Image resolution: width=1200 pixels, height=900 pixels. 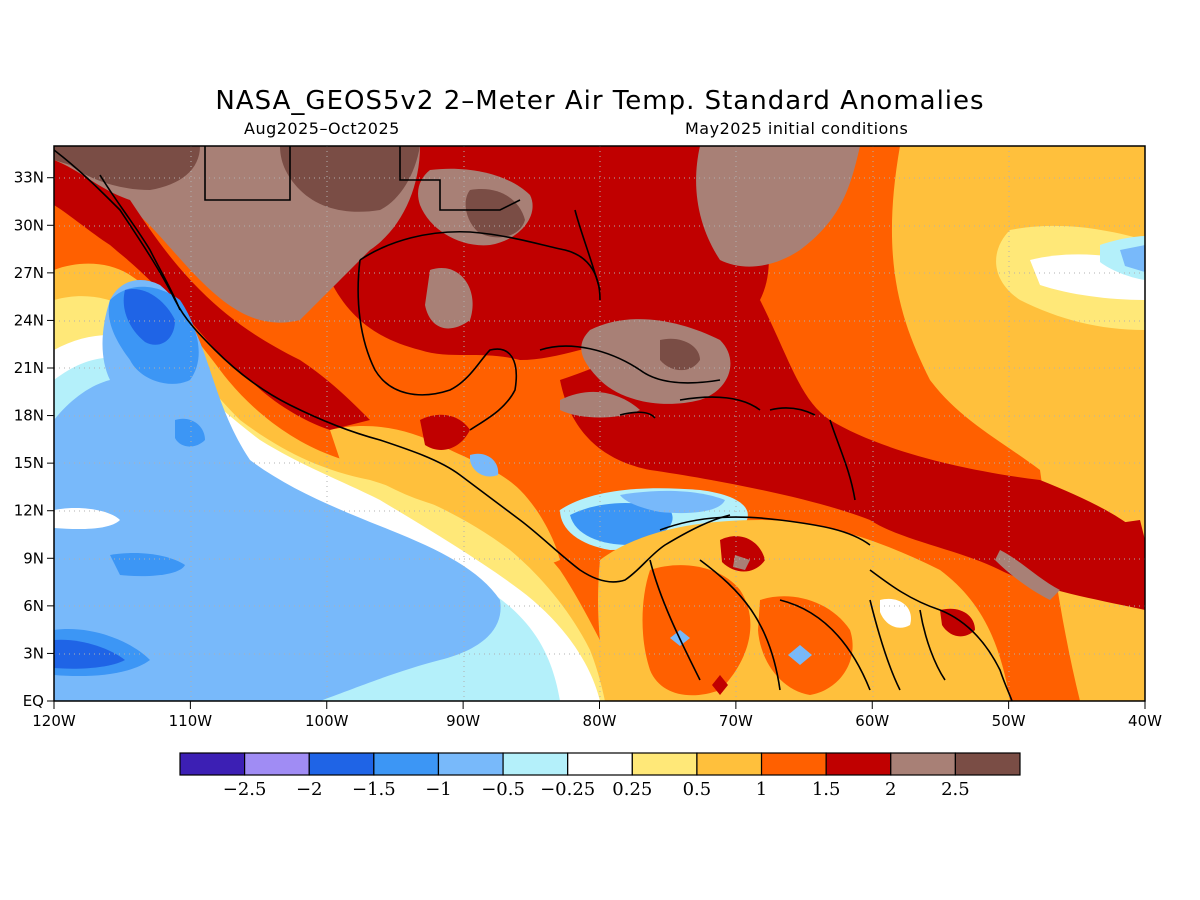 What do you see at coordinates (632, 789) in the screenshot?
I see `colorbar-label: 0.25` at bounding box center [632, 789].